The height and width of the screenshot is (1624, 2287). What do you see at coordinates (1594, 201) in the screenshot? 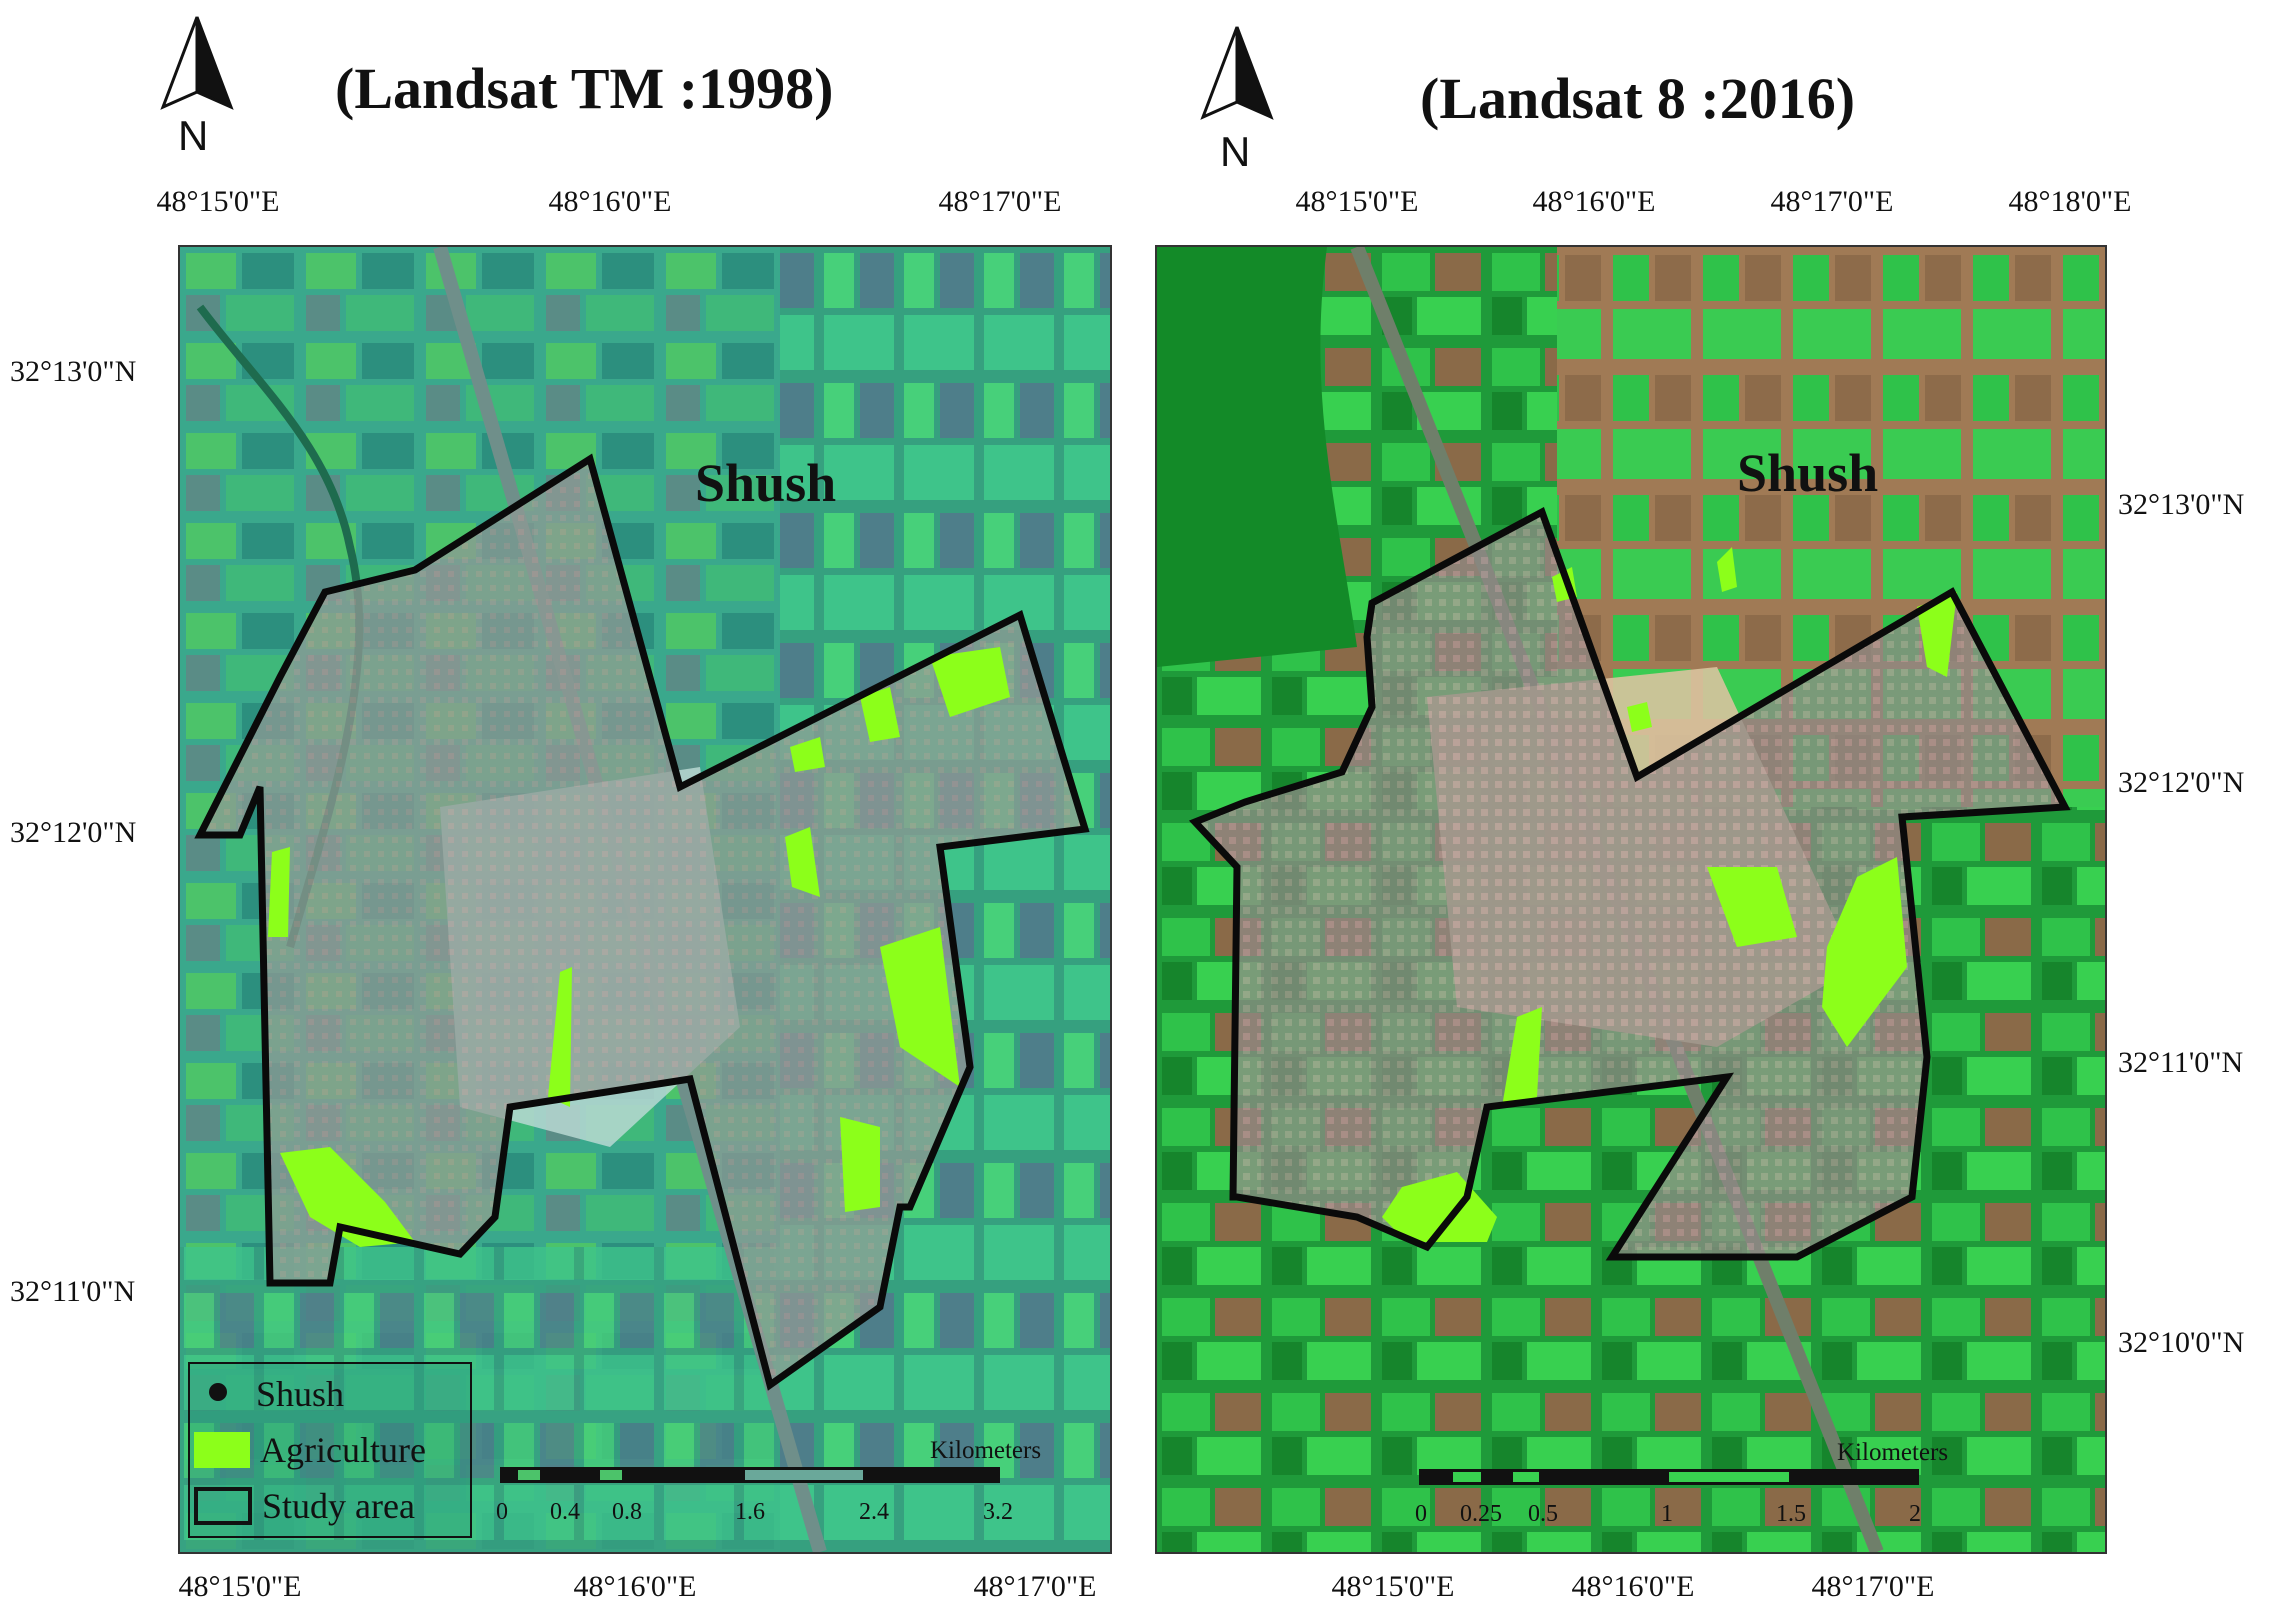
I see `right-top-lon-2: 48°16'0"E` at bounding box center [1594, 201].